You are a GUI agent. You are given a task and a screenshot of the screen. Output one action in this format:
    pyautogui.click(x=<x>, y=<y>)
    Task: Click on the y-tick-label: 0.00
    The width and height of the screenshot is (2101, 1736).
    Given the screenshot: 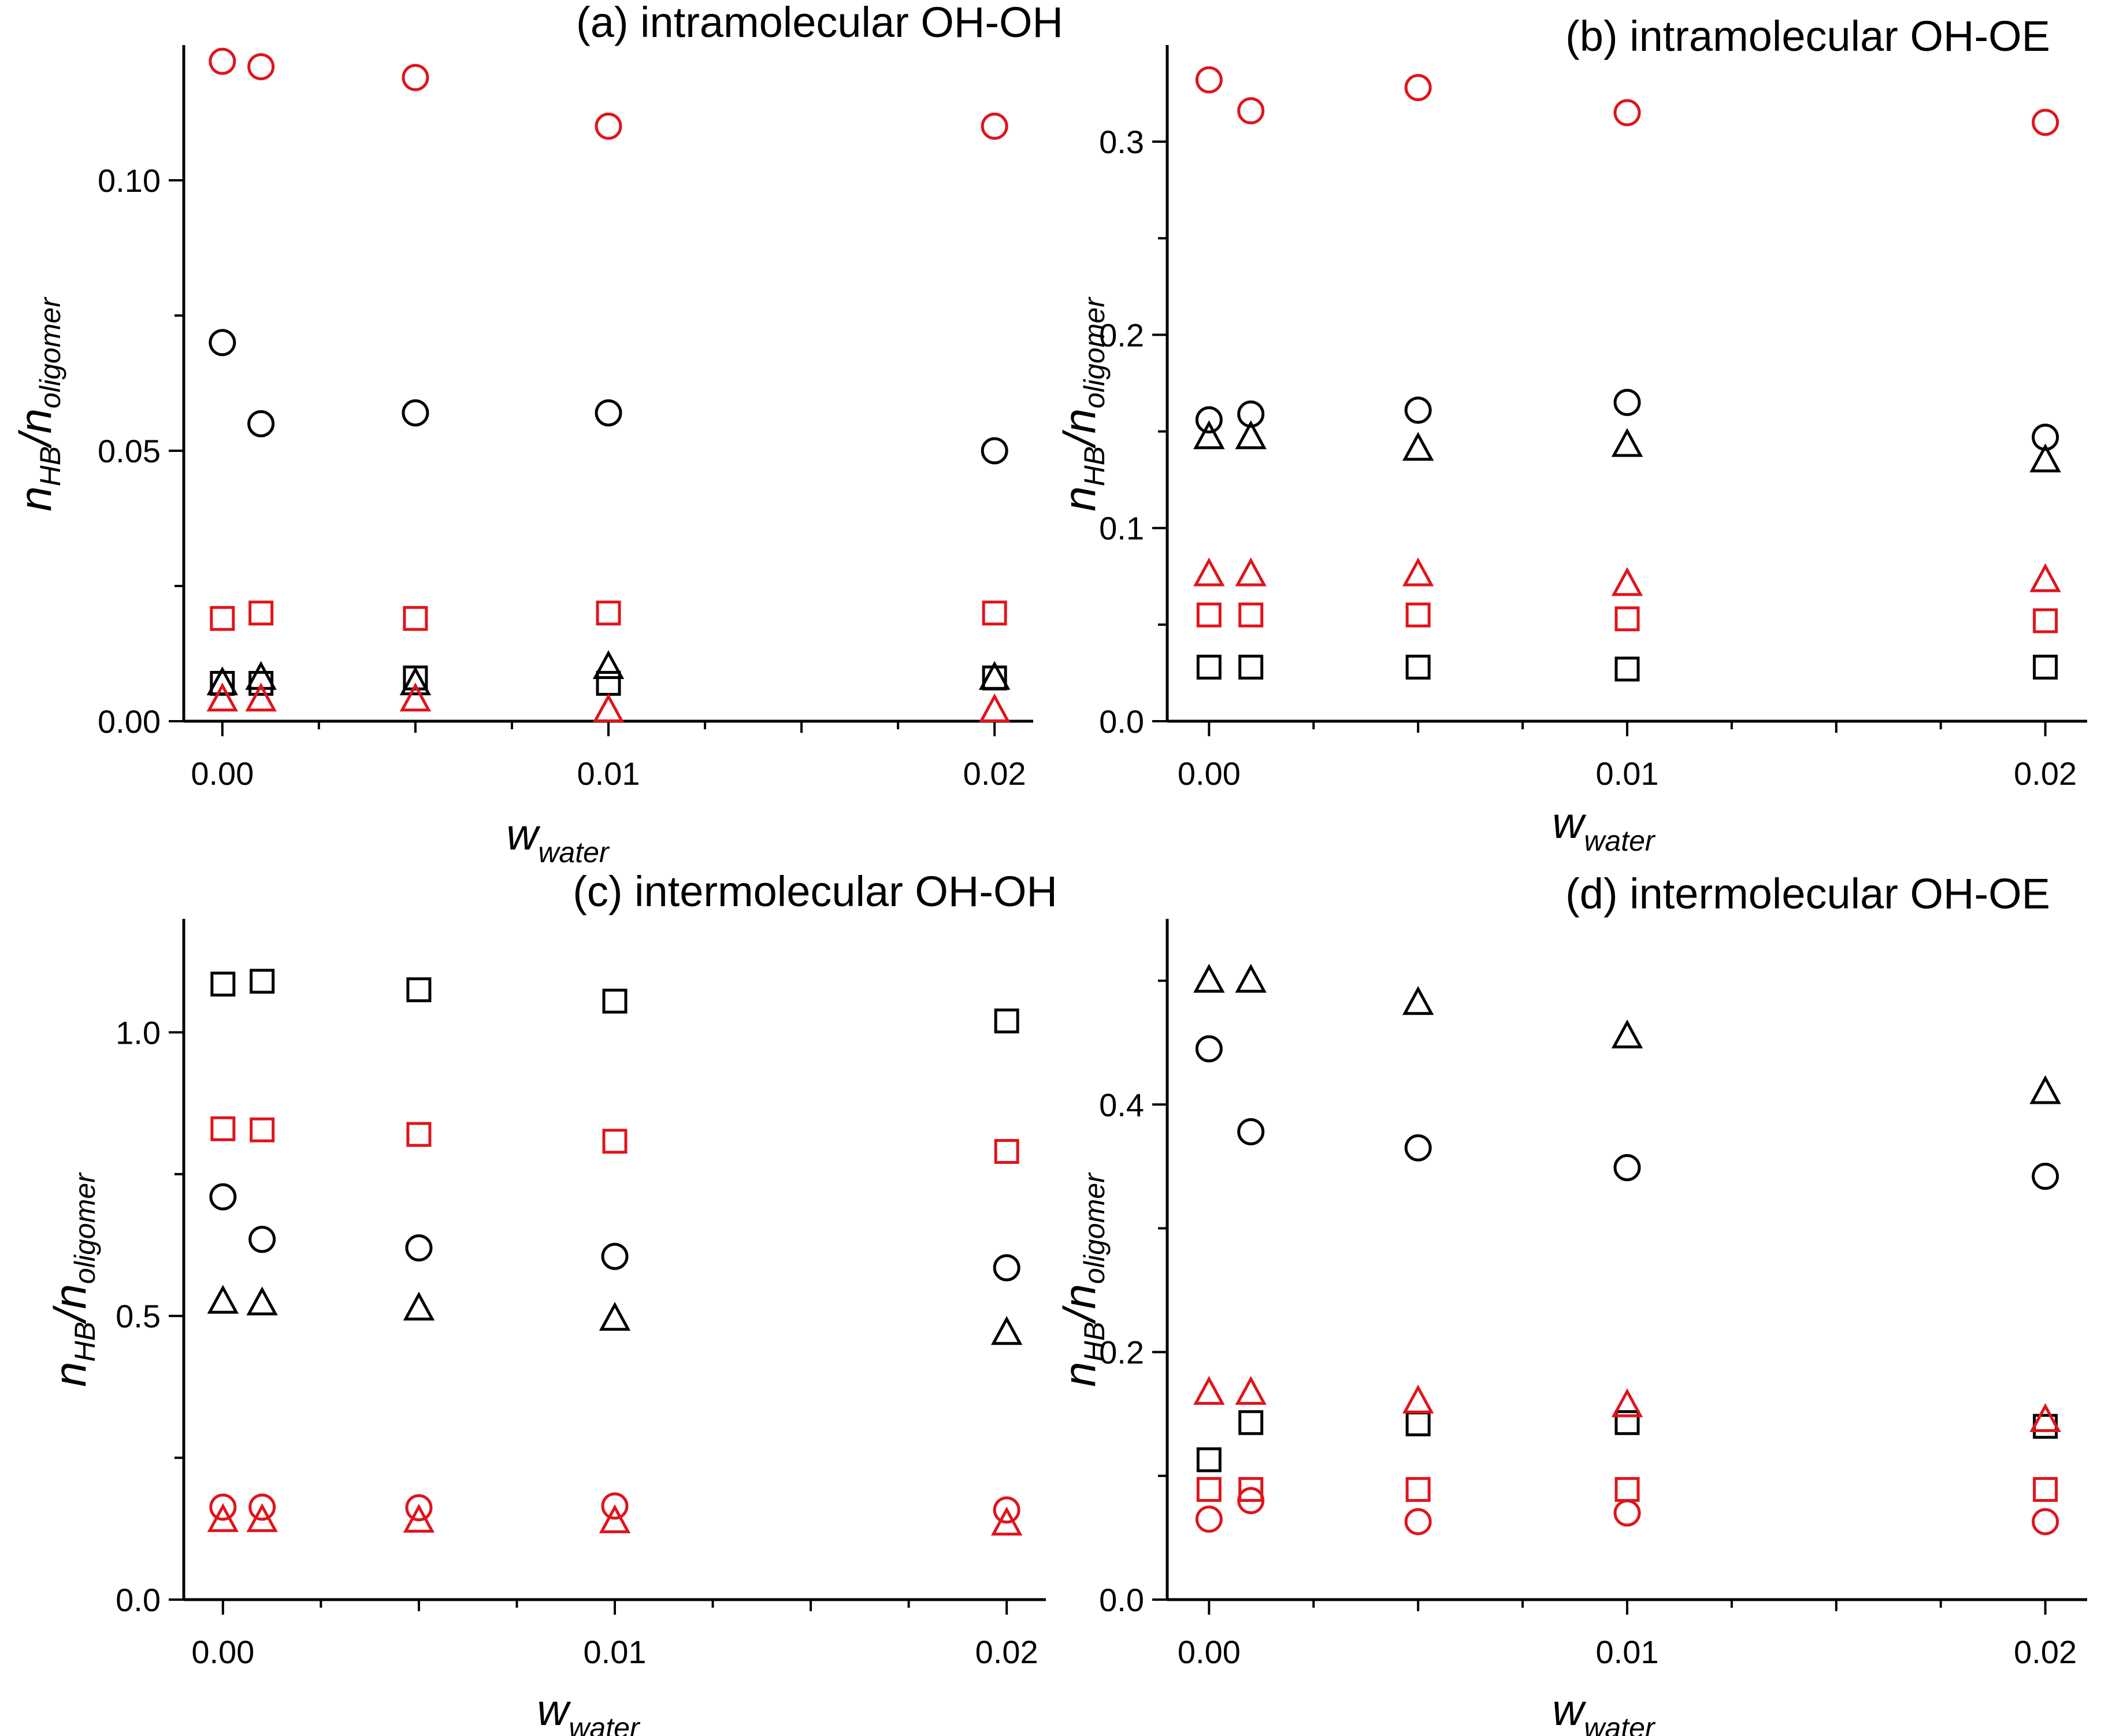 What is the action you would take?
    pyautogui.click(x=129, y=721)
    